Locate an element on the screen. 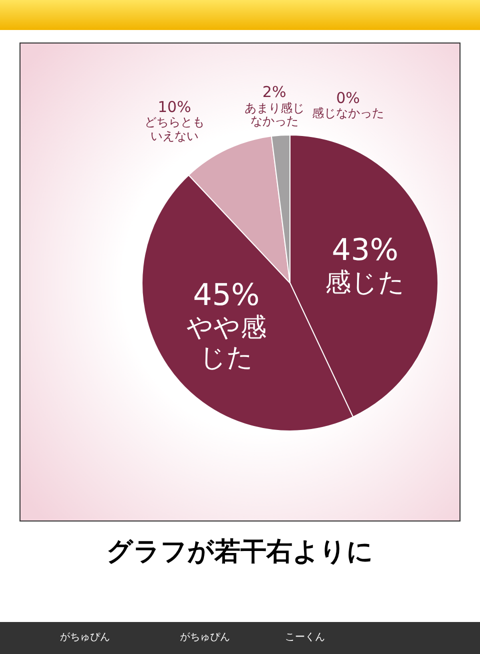  data-label: 10% is located at coordinates (174, 107).